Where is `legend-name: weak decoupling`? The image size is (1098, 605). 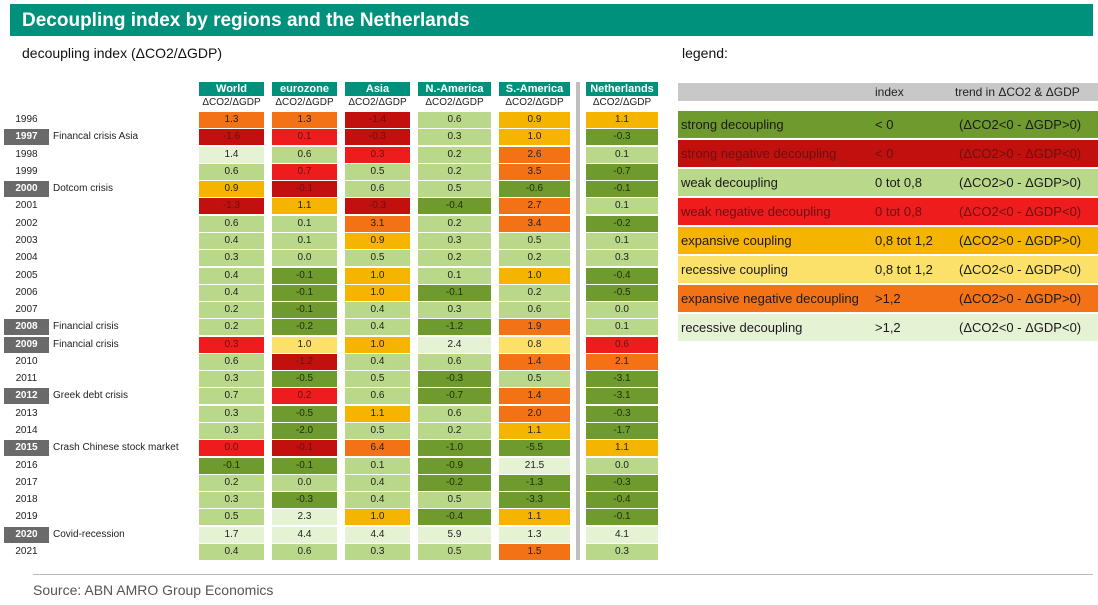 legend-name: weak decoupling is located at coordinates (729, 182).